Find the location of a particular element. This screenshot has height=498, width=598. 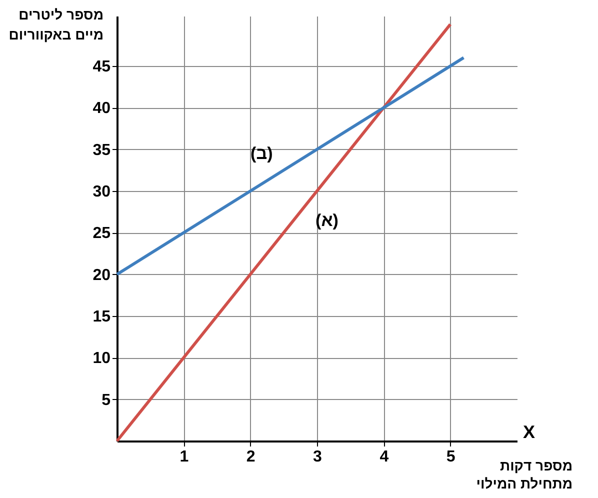

y-tick-label: 20 is located at coordinates (101, 275).